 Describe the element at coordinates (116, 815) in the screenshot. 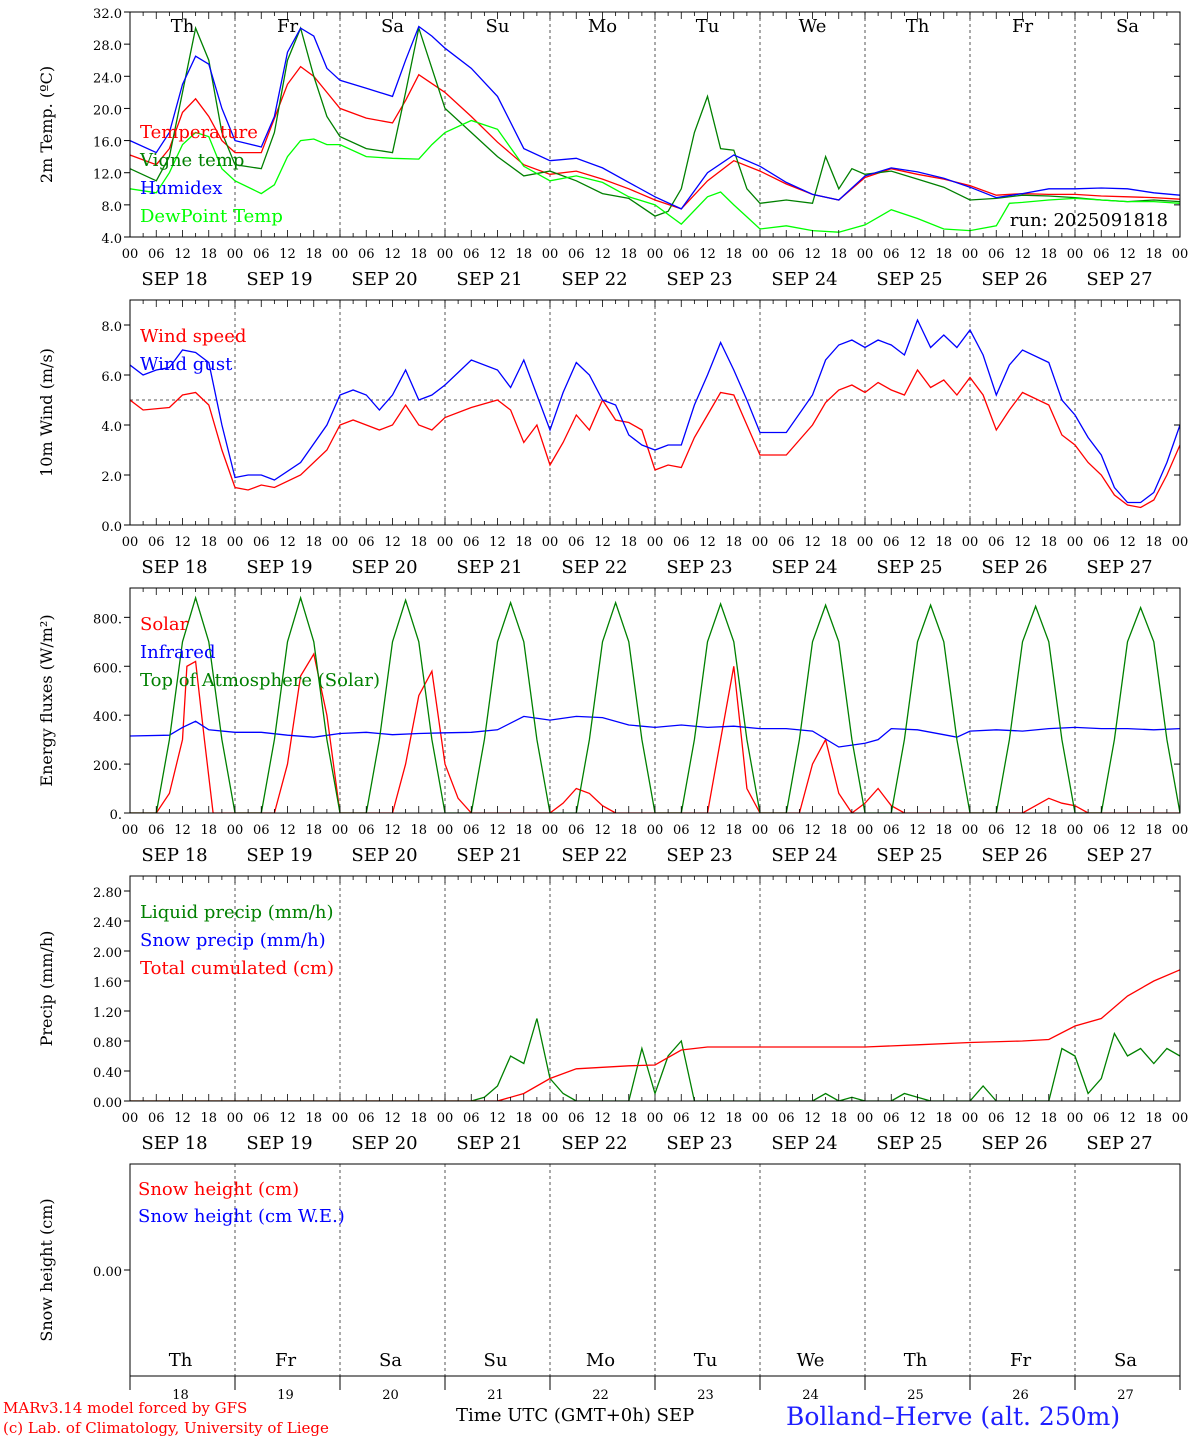

I see `y-tick-label: 0.` at that location.